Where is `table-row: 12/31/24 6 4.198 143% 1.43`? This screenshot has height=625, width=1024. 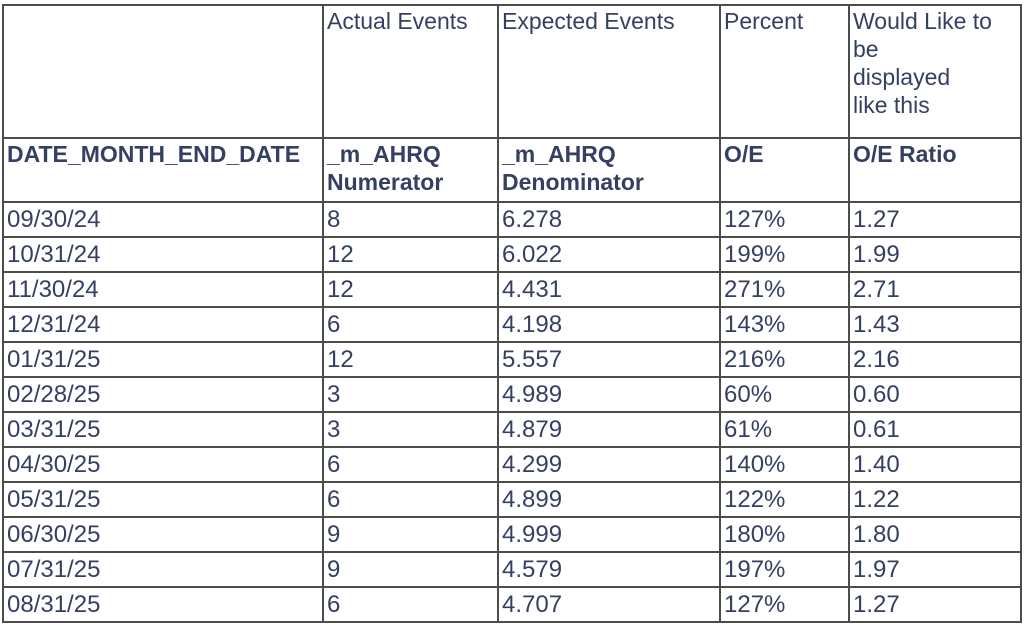
table-row: 12/31/24 6 4.198 143% 1.43 is located at coordinates (512, 324).